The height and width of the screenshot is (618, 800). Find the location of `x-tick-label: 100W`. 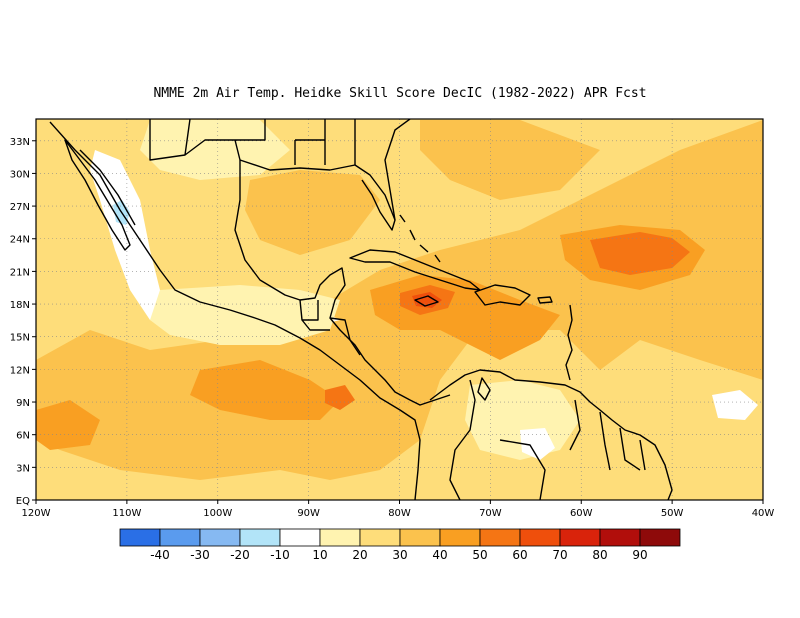

x-tick-label: 100W is located at coordinates (217, 513).